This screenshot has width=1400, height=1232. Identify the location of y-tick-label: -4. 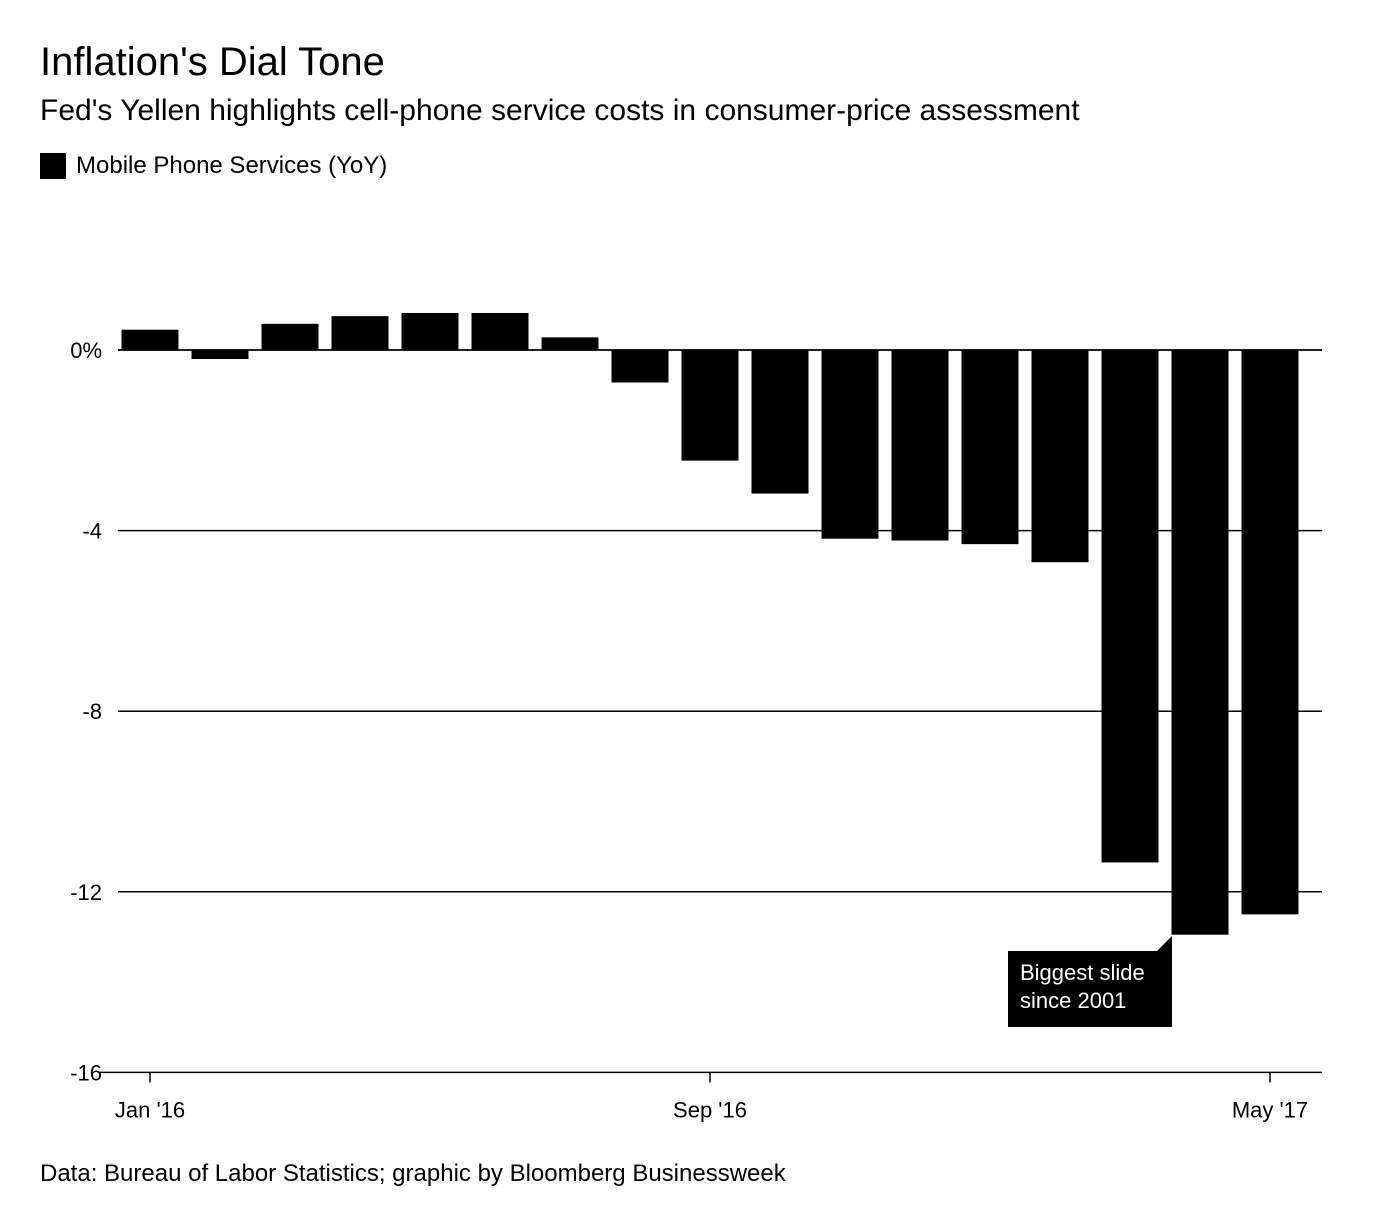
(92, 531).